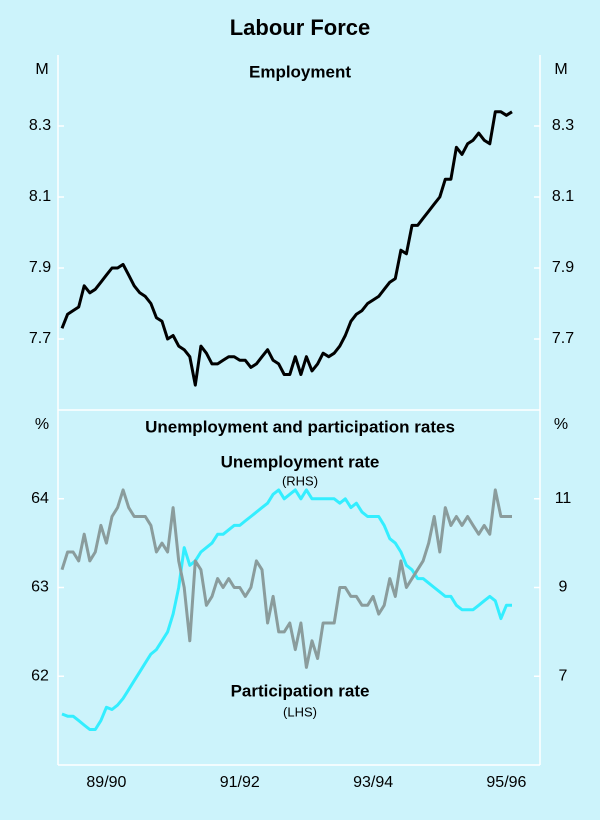 The width and height of the screenshot is (600, 820). I want to click on y-tick-label: 8.1, so click(40, 196).